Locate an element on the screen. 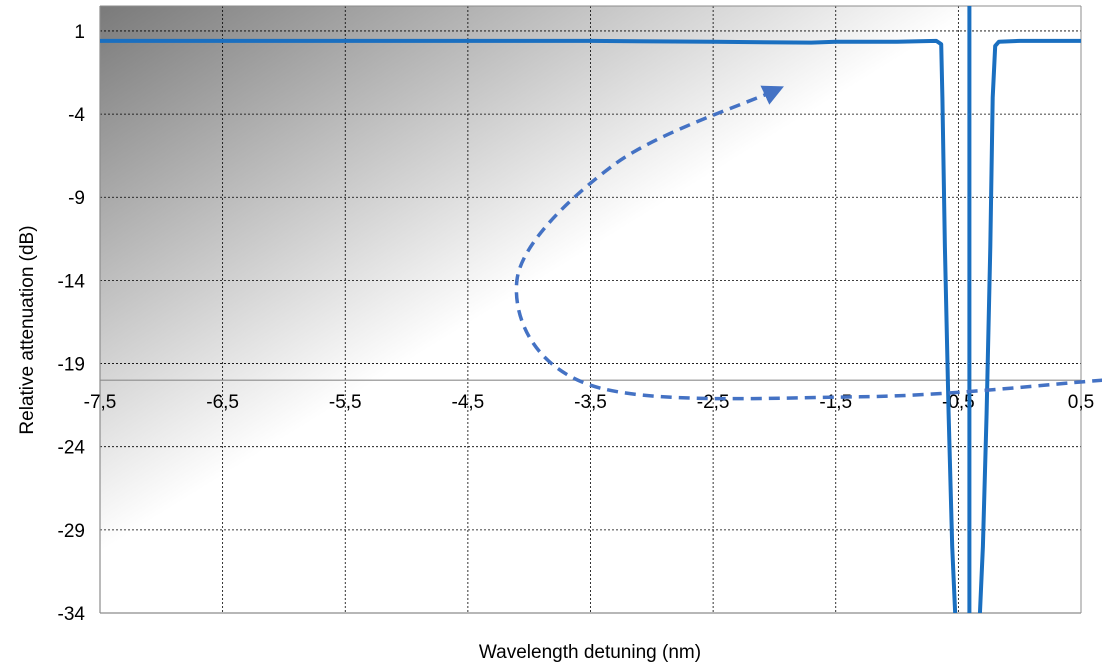  x-tick-label: -4,5 is located at coordinates (468, 402).